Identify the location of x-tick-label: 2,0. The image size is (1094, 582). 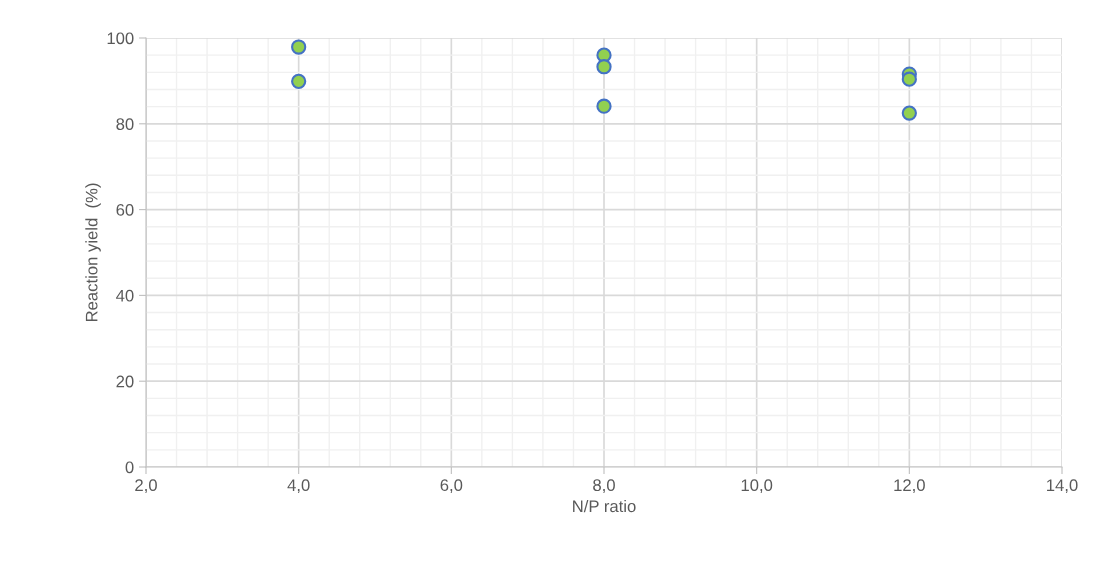
(146, 486).